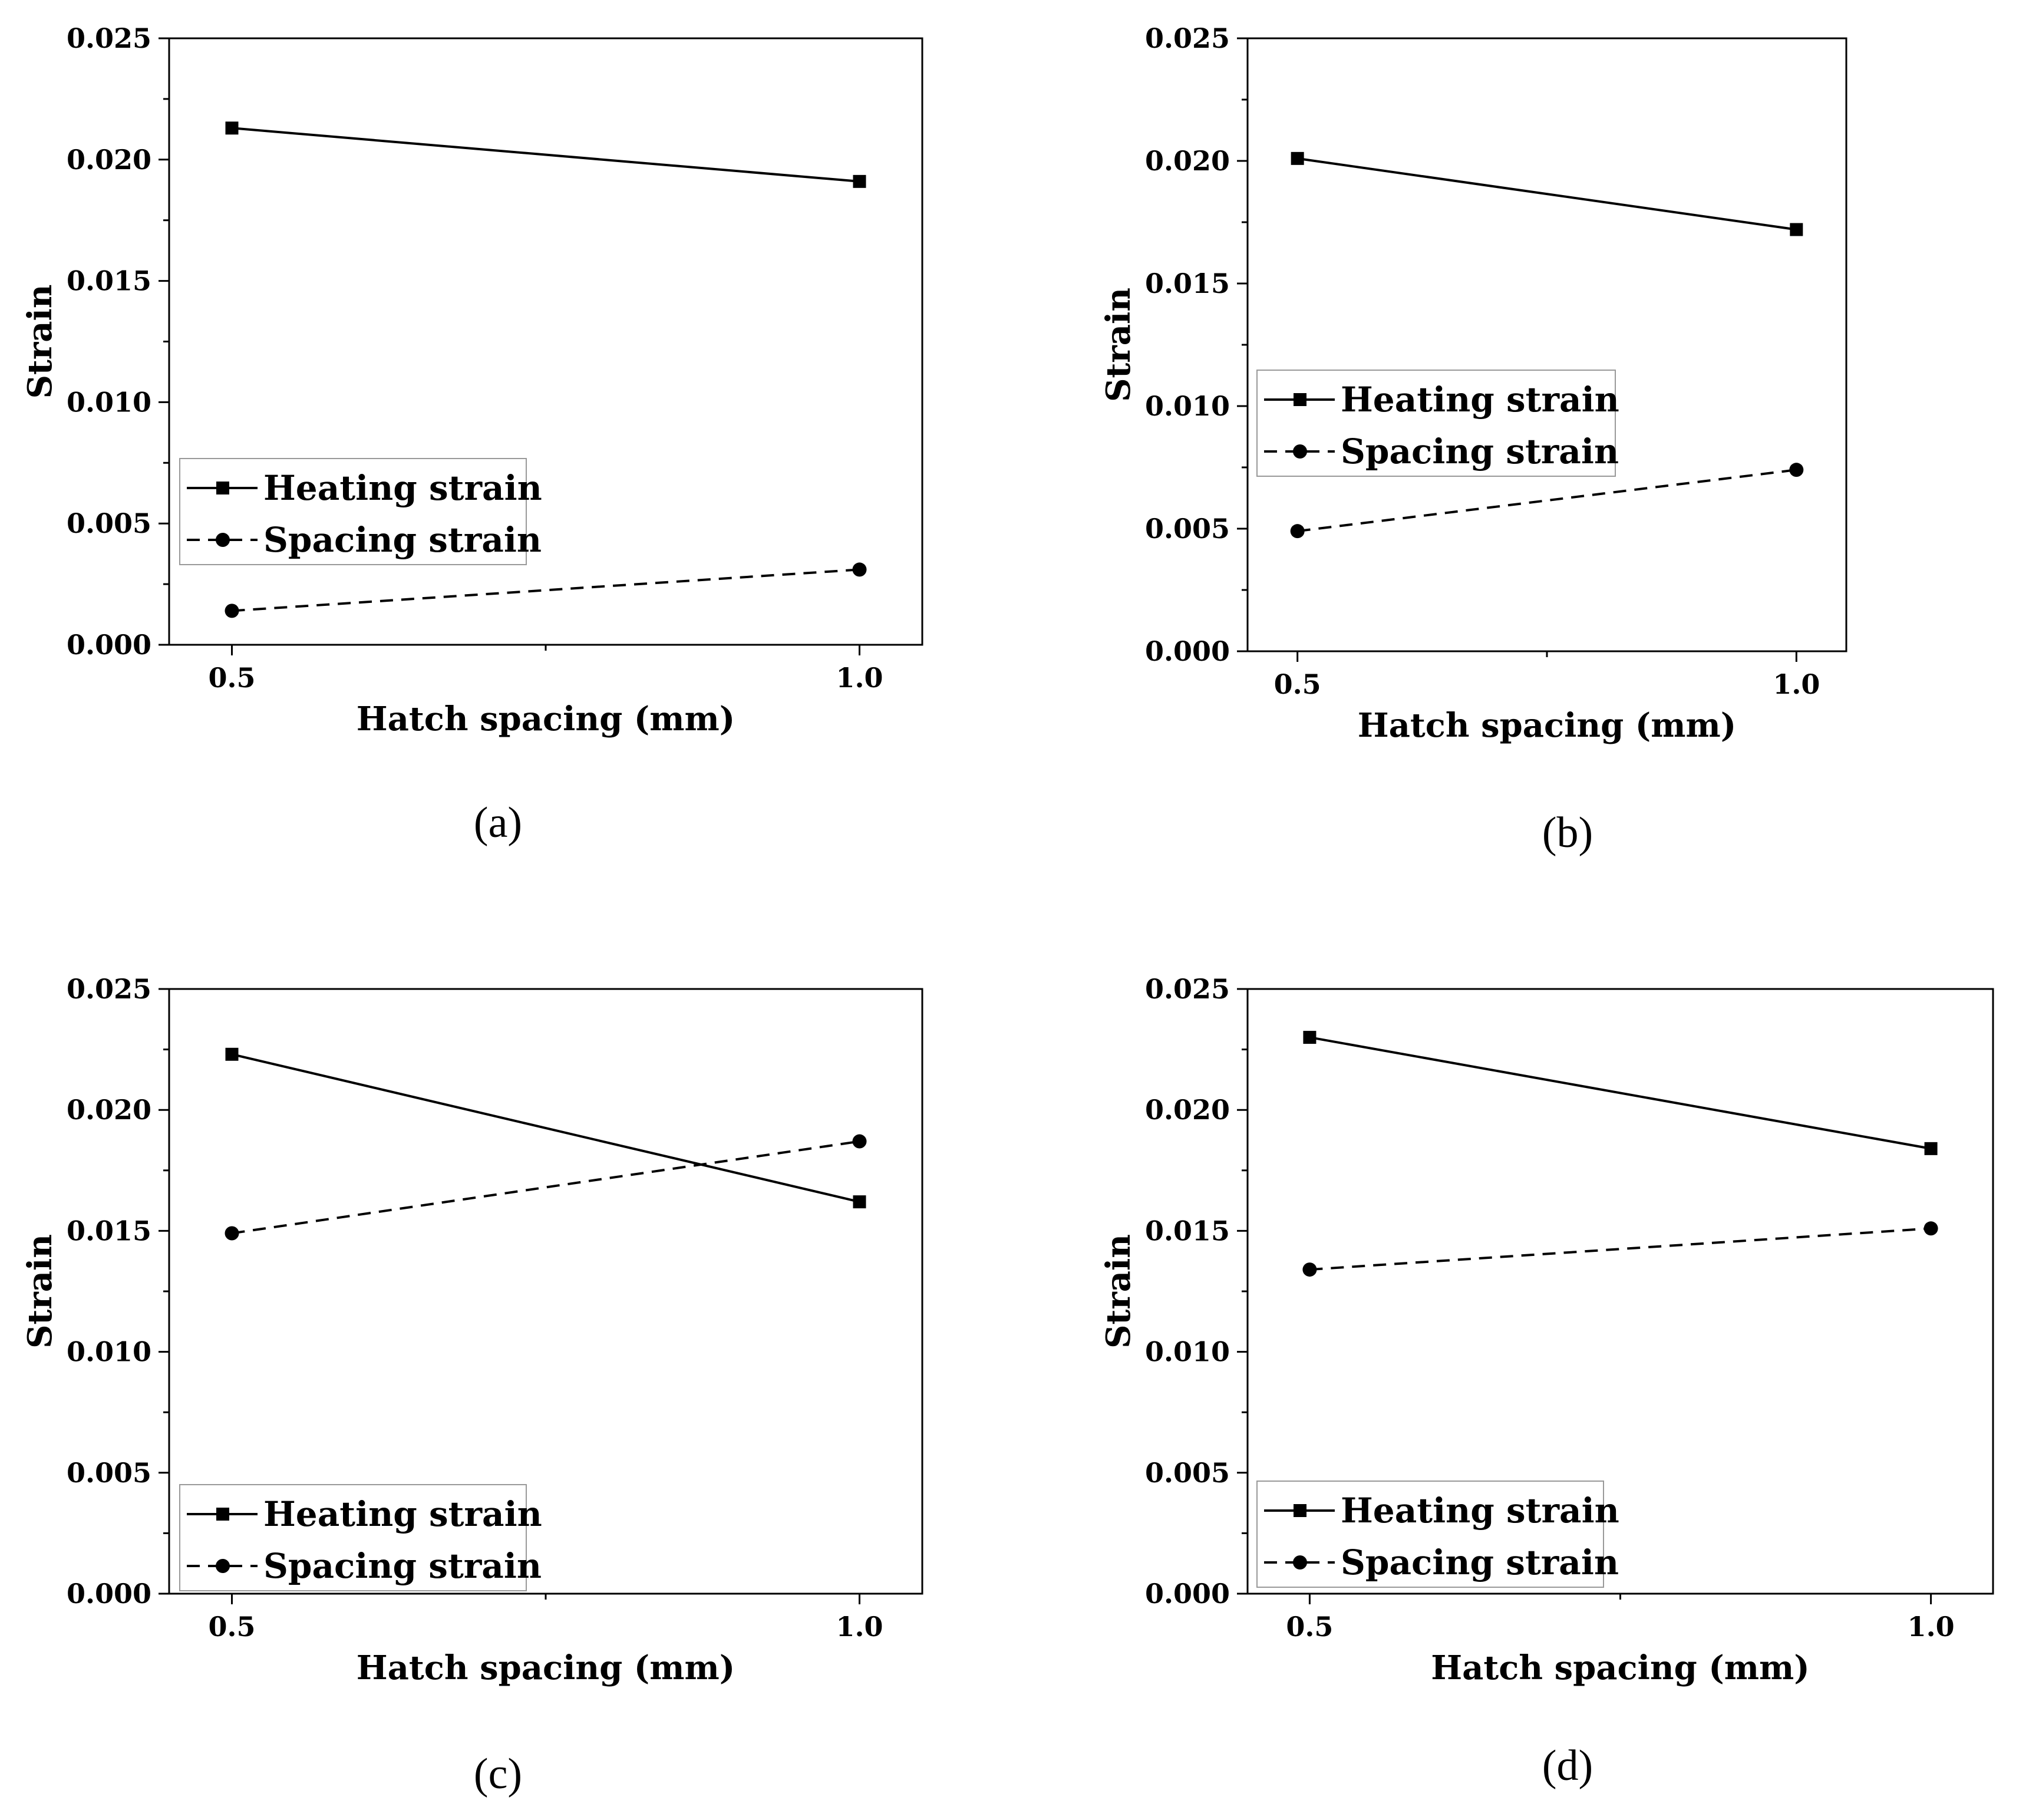 Image resolution: width=2039 pixels, height=1820 pixels. I want to click on panel-label: (d), so click(1567, 1766).